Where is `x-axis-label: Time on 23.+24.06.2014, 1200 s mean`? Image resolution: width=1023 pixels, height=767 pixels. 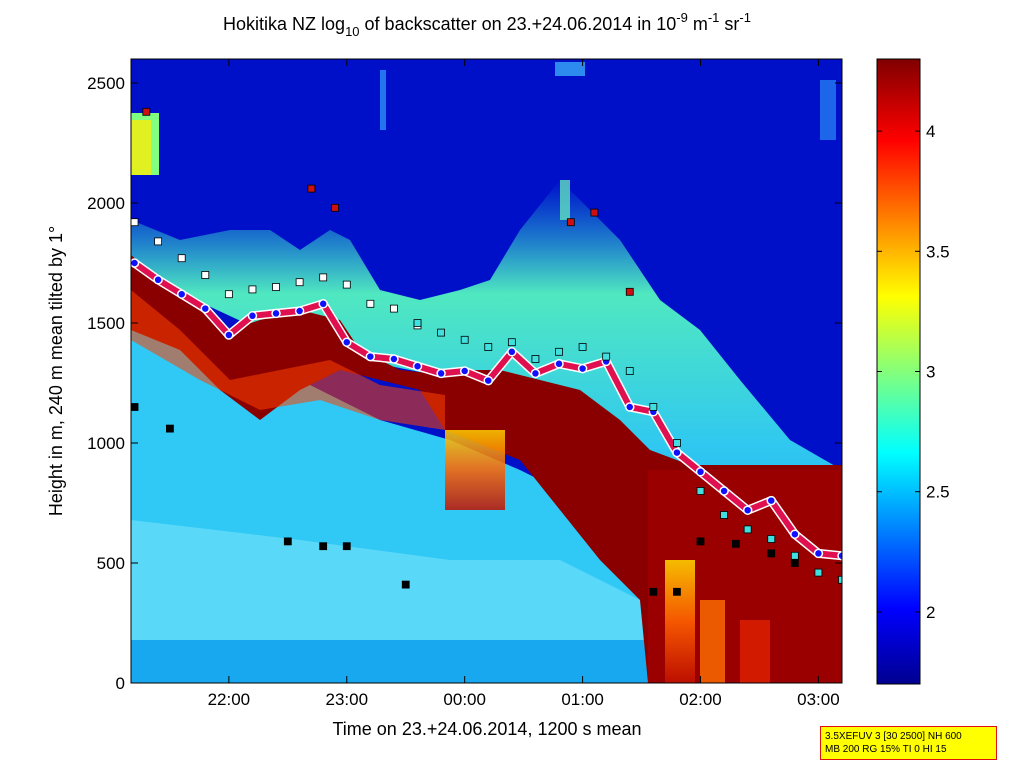 x-axis-label: Time on 23.+24.06.2014, 1200 s mean is located at coordinates (486, 729).